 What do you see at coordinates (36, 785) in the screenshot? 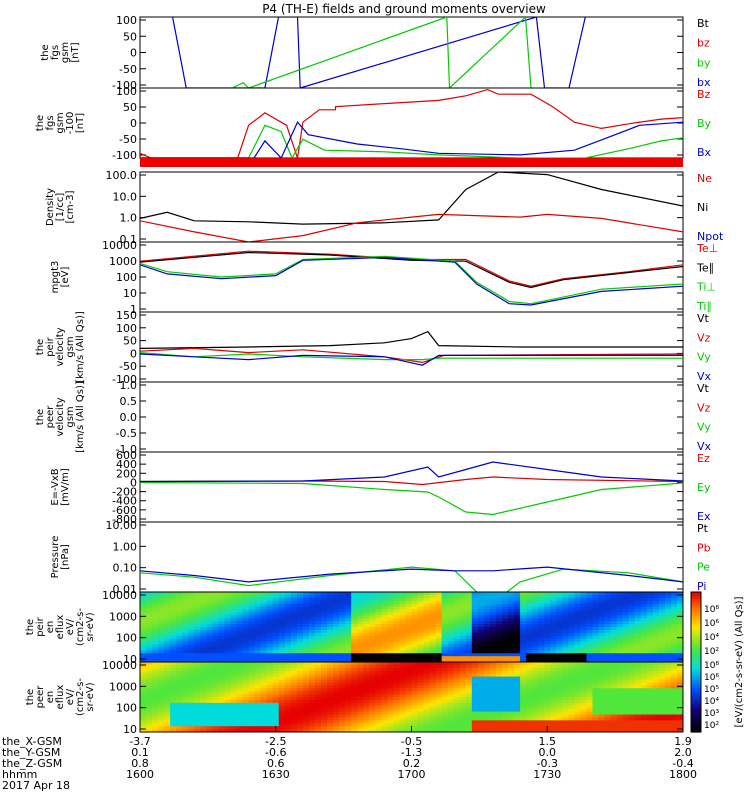
I see `xaxis-row-label: 2017 Apr 18` at bounding box center [36, 785].